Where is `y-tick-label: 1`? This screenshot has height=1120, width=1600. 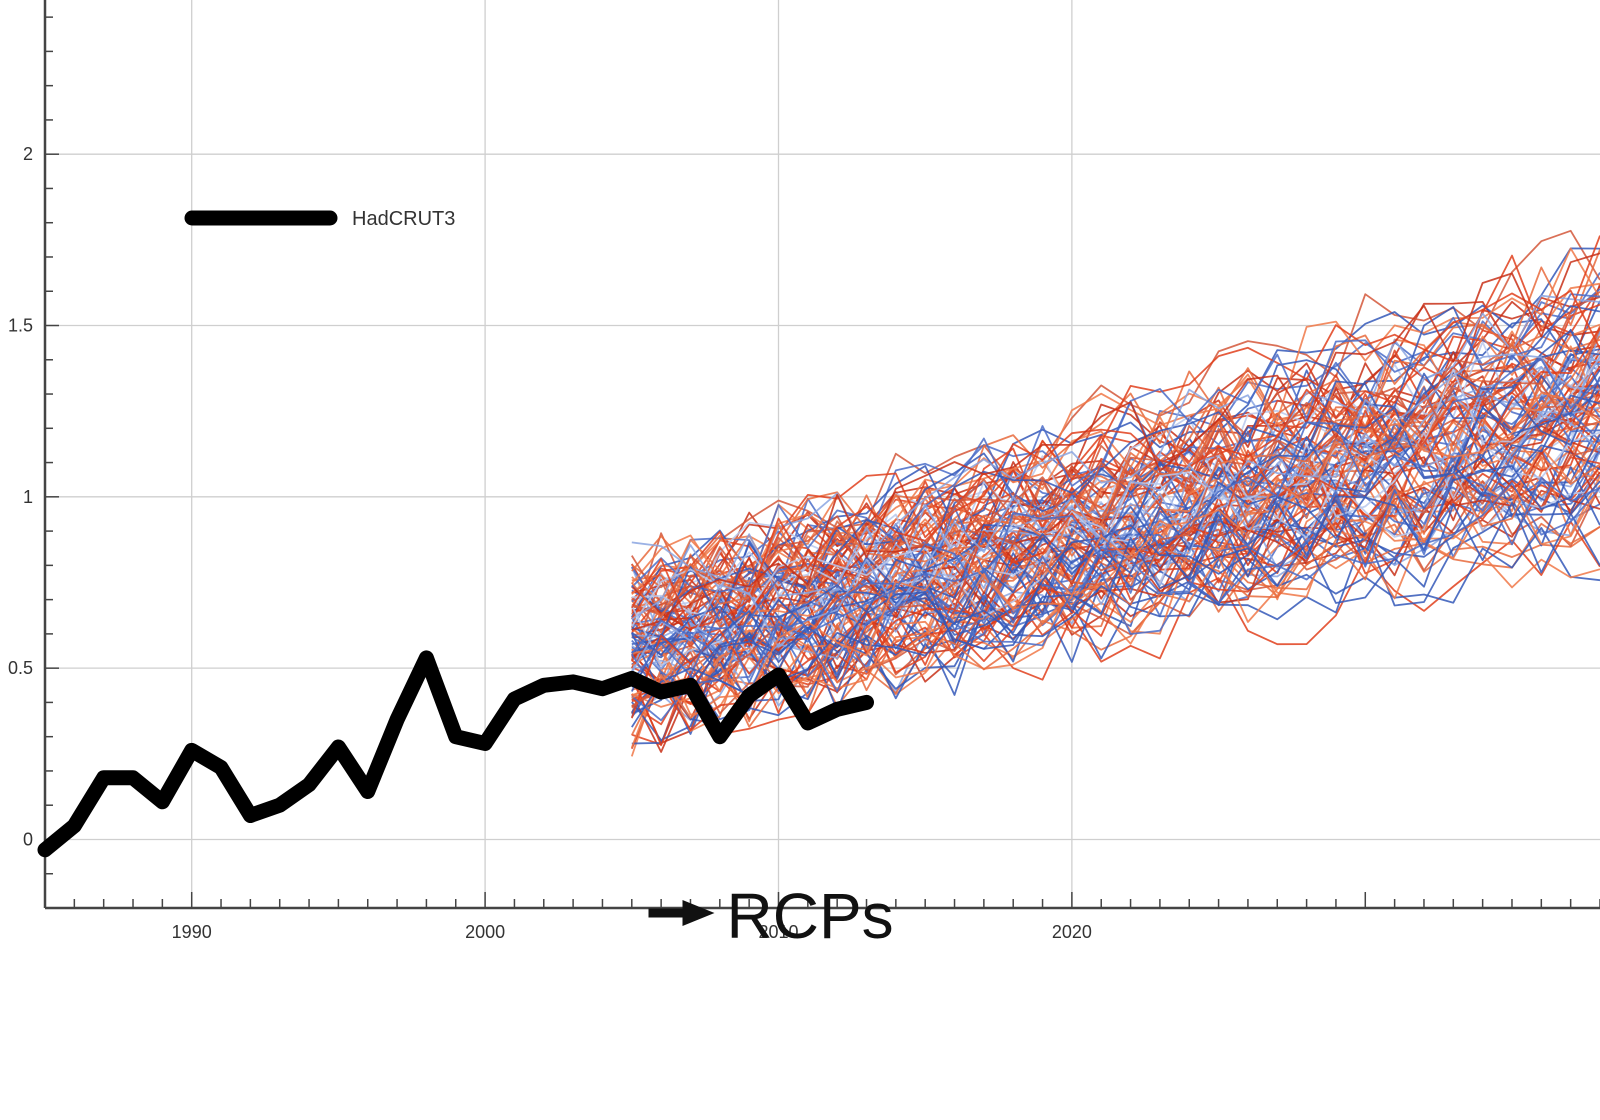 y-tick-label: 1 is located at coordinates (28, 497).